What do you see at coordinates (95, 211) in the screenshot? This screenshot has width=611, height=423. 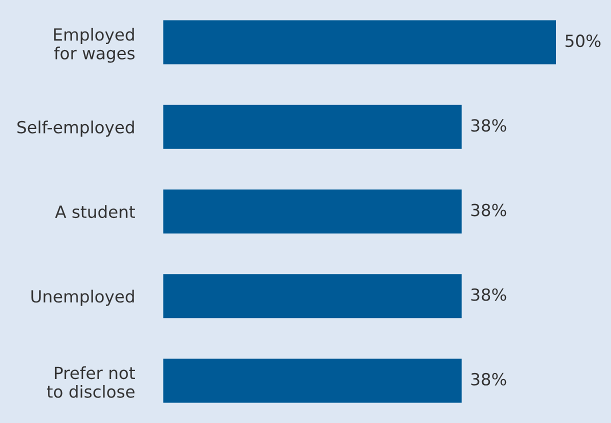 I see `y-tick-label: A student` at bounding box center [95, 211].